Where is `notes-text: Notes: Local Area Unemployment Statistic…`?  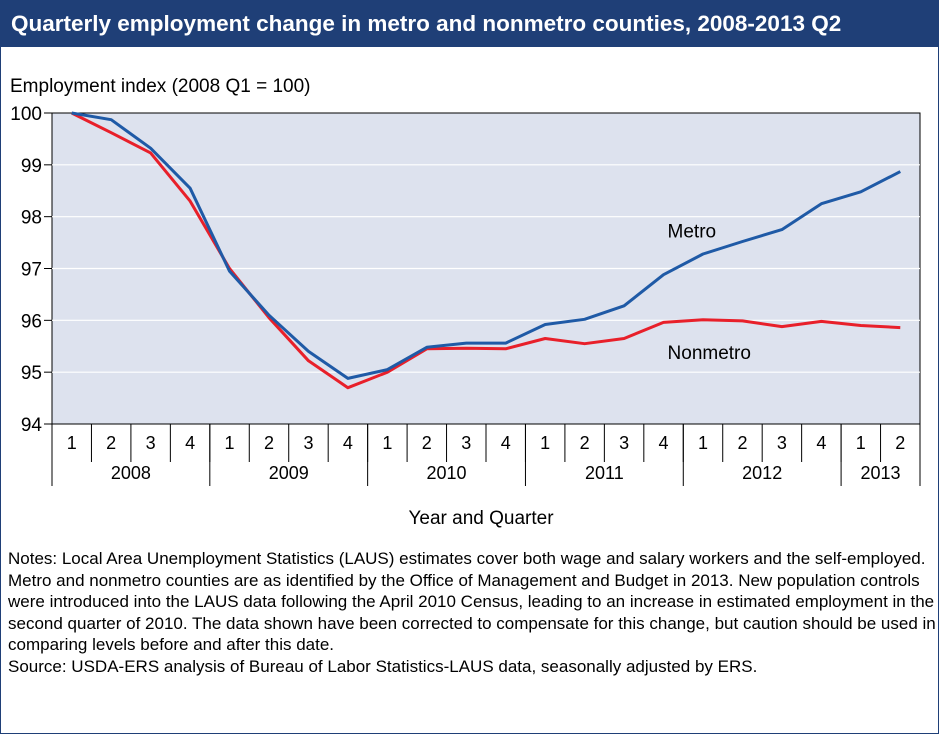 notes-text: Notes: Local Area Unemployment Statistic… is located at coordinates (472, 602).